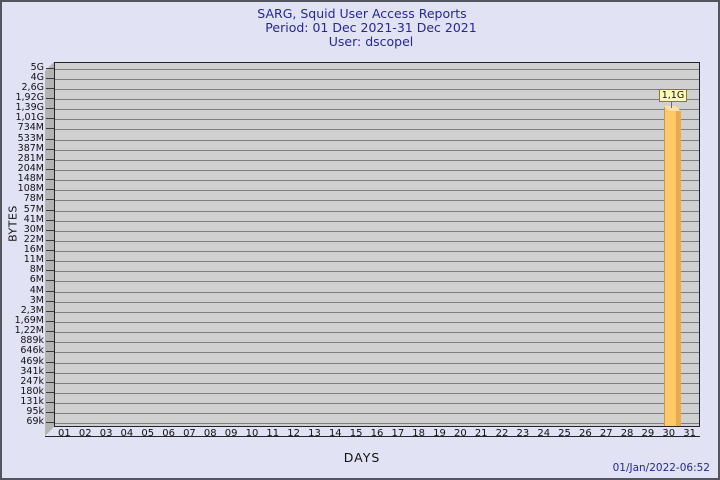  I want to click on bar-top-face, so click(672, 108).